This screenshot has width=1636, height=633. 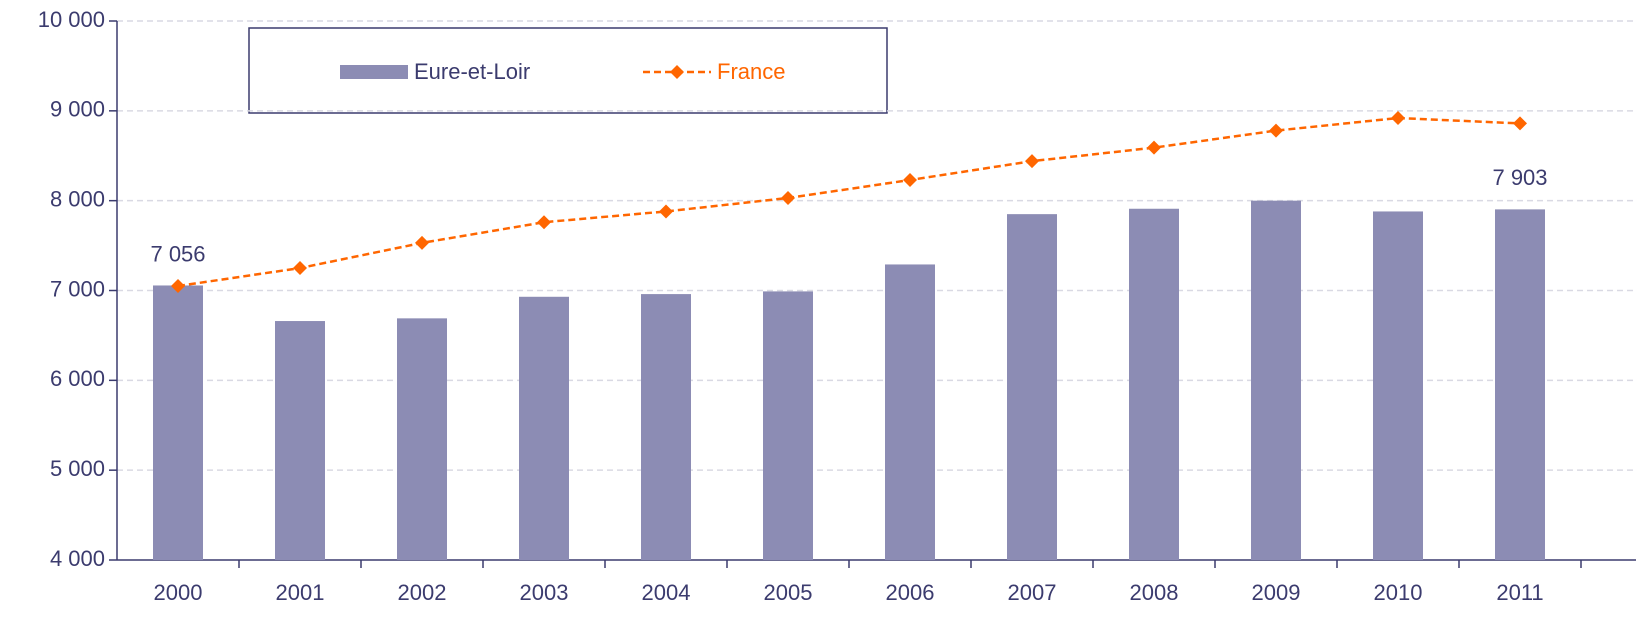 I want to click on legend-label: France, so click(x=751, y=71).